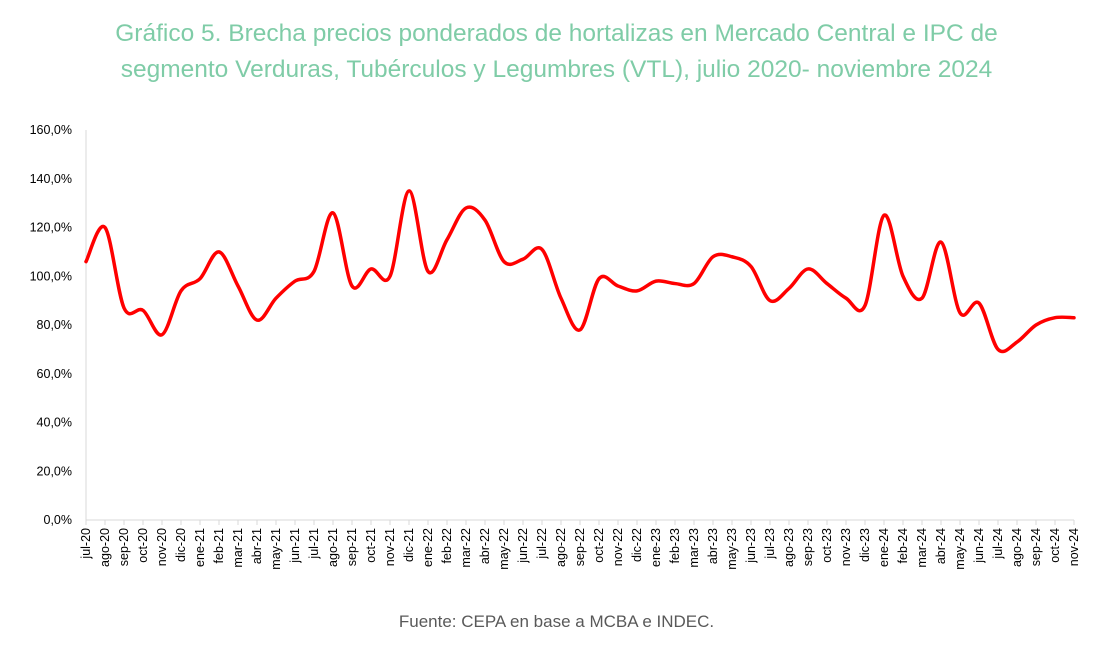 The width and height of the screenshot is (1113, 650). Describe the element at coordinates (105, 547) in the screenshot. I see `x-tick-label: ago-20` at that location.